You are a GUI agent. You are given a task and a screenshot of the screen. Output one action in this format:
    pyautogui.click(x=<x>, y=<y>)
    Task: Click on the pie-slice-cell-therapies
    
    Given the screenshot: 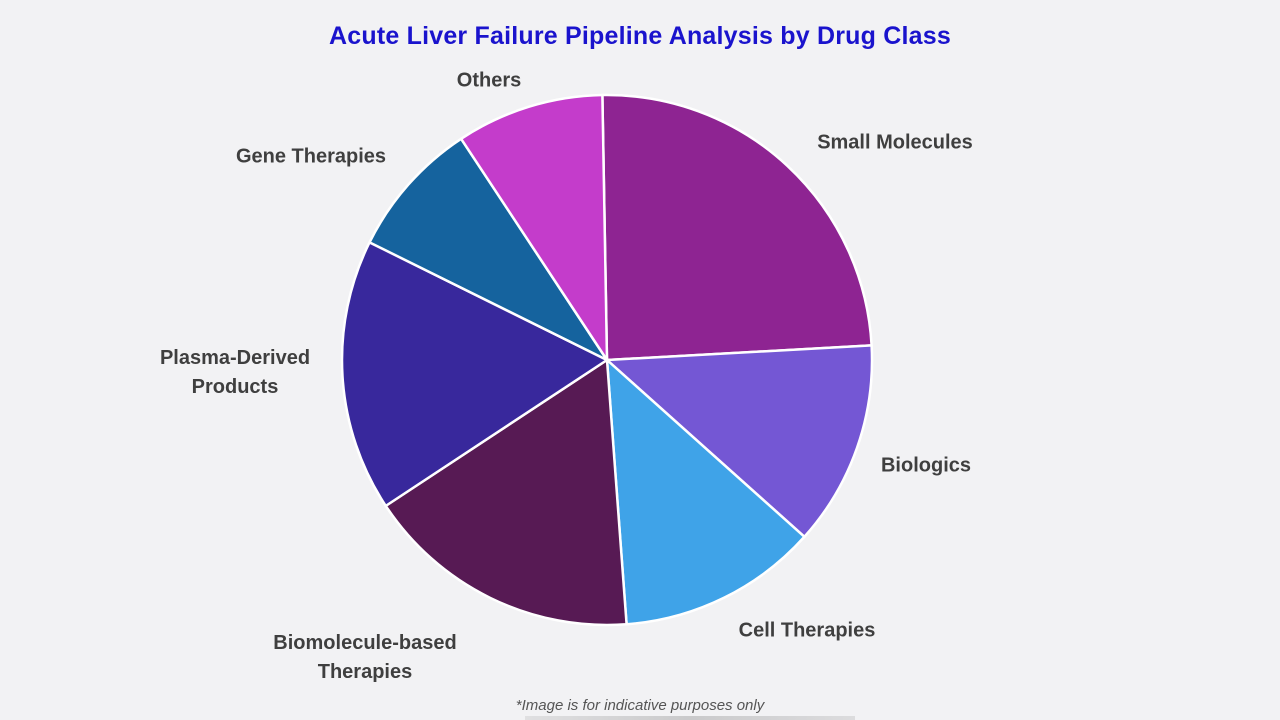 What is the action you would take?
    pyautogui.click(x=705, y=492)
    